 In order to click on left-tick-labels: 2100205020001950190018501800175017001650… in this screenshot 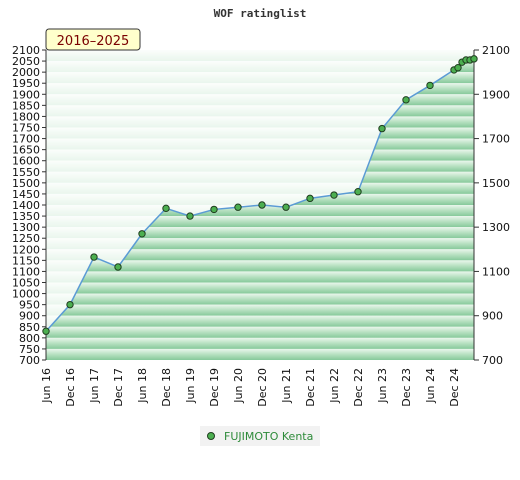, I will do `click(29, 205)`.